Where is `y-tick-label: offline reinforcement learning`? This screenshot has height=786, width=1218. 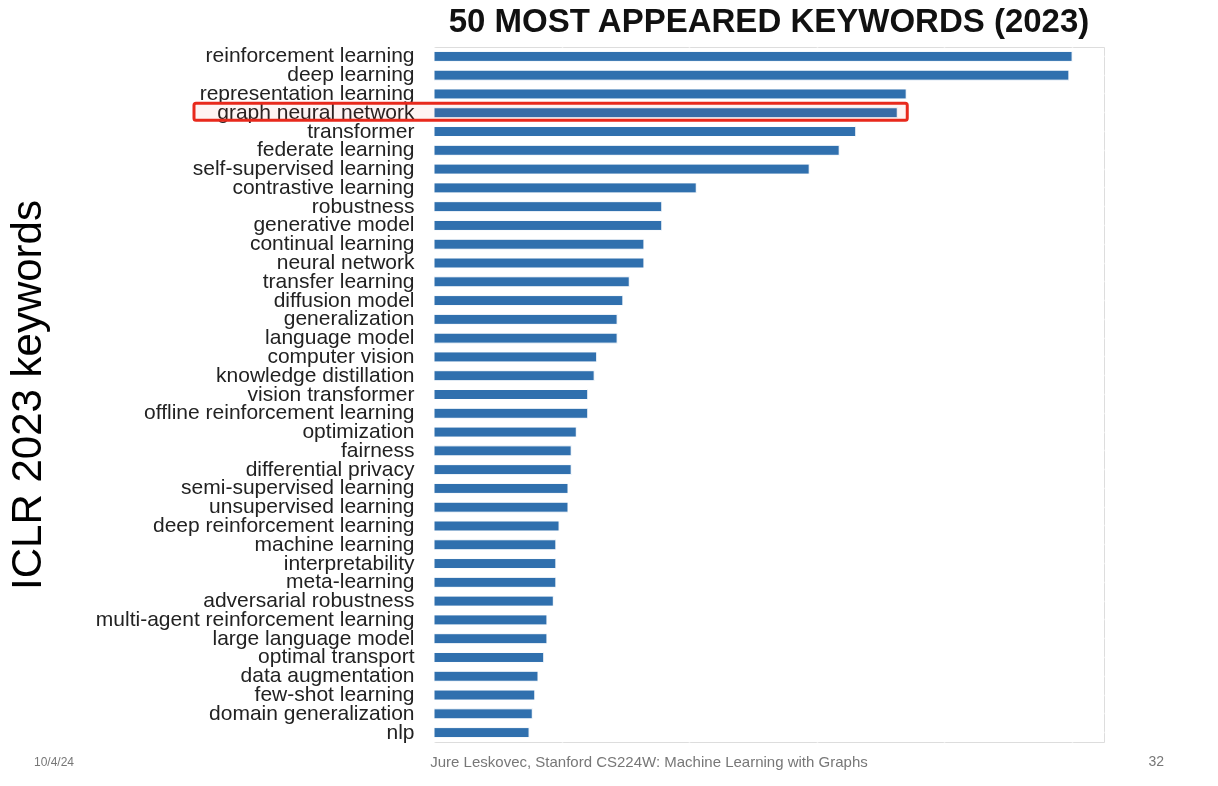
y-tick-label: offline reinforcement learning is located at coordinates (279, 412).